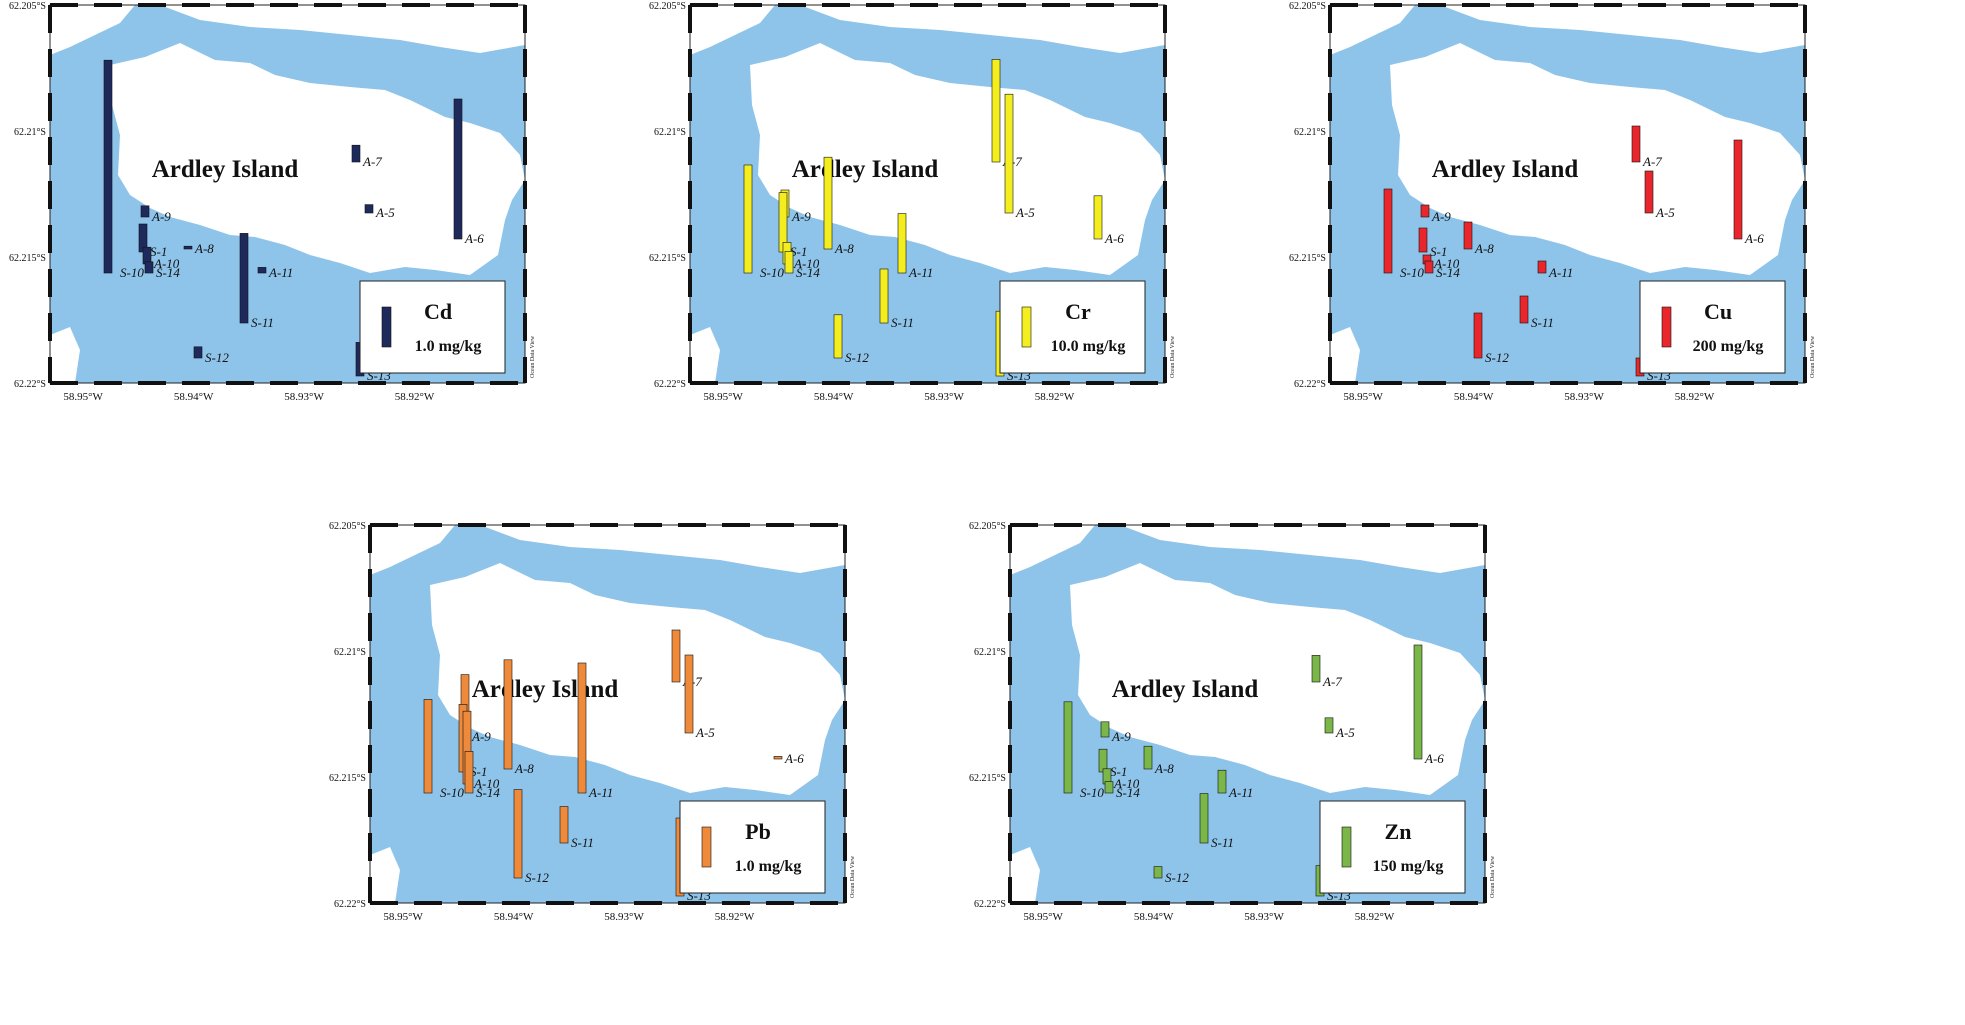 This screenshot has height=1025, width=1965. I want to click on site-label-a-7: A-7, so click(372, 161).